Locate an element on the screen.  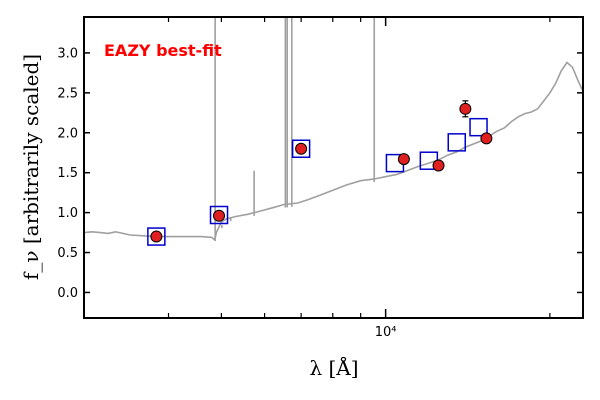
y-axis-label: f_ν [arbitrarily scaled] is located at coordinates (31, 167).